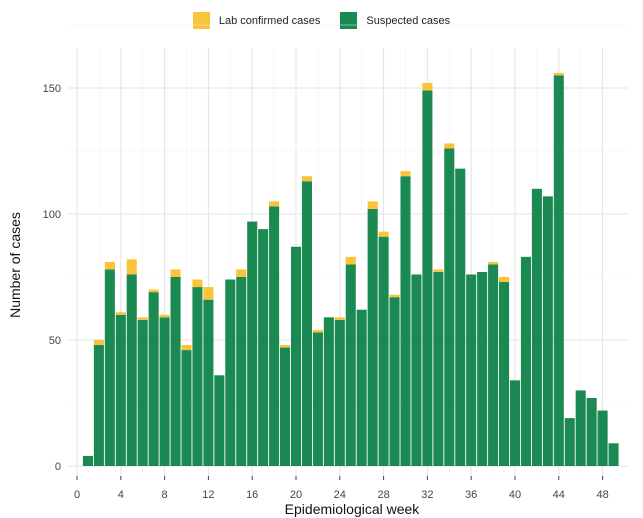  Describe the element at coordinates (559, 495) in the screenshot. I see `x-tick-label: 44` at that location.